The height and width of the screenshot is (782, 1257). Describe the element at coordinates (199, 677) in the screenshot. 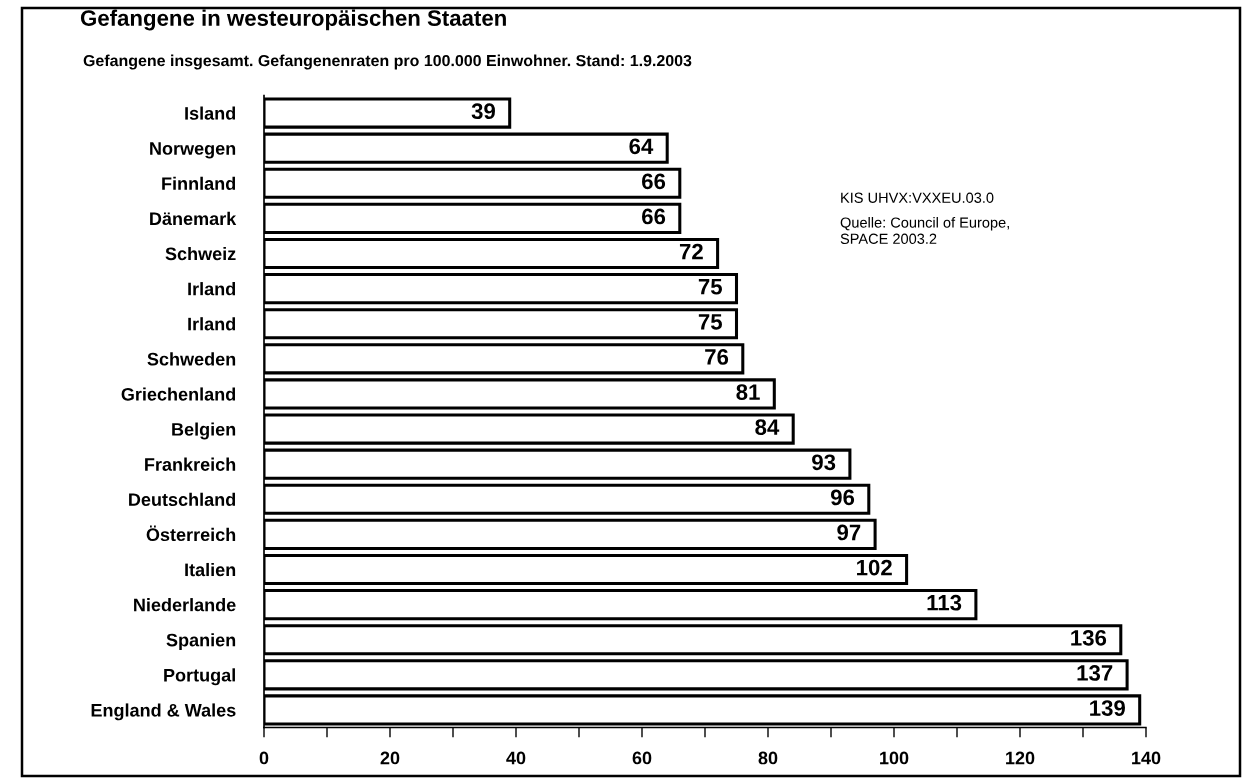

I see `y-tick-label: Portugal` at that location.